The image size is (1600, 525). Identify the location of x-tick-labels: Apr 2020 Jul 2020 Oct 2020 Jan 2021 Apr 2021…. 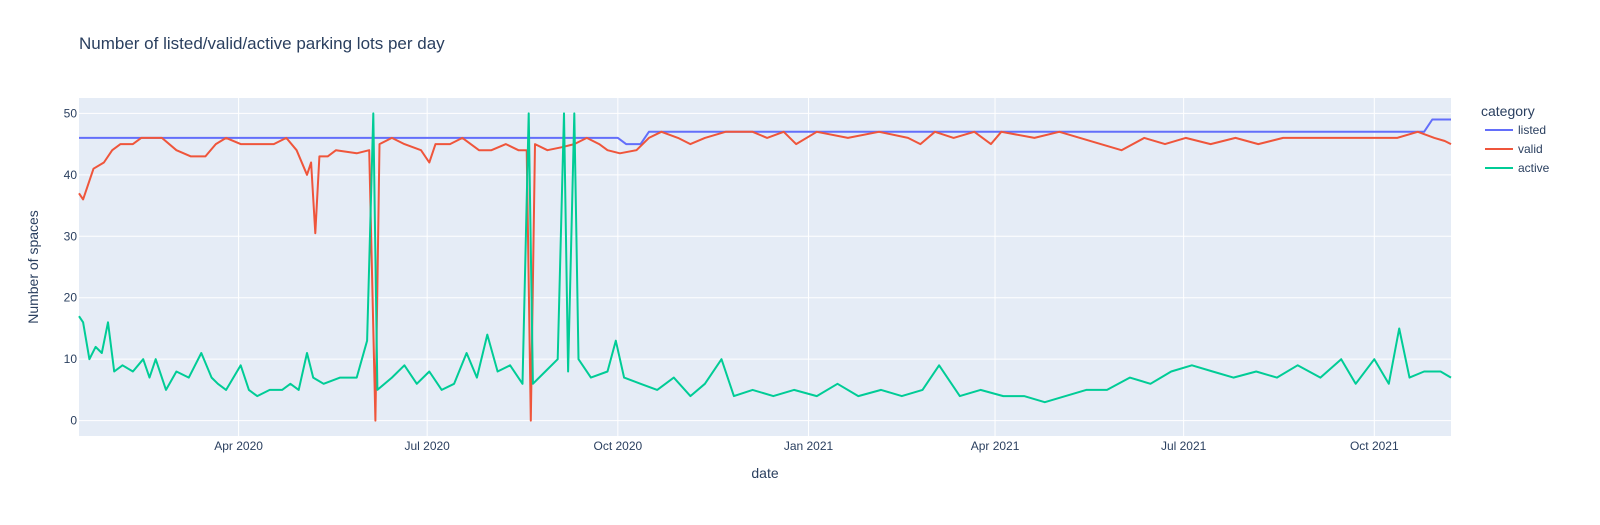
(806, 446).